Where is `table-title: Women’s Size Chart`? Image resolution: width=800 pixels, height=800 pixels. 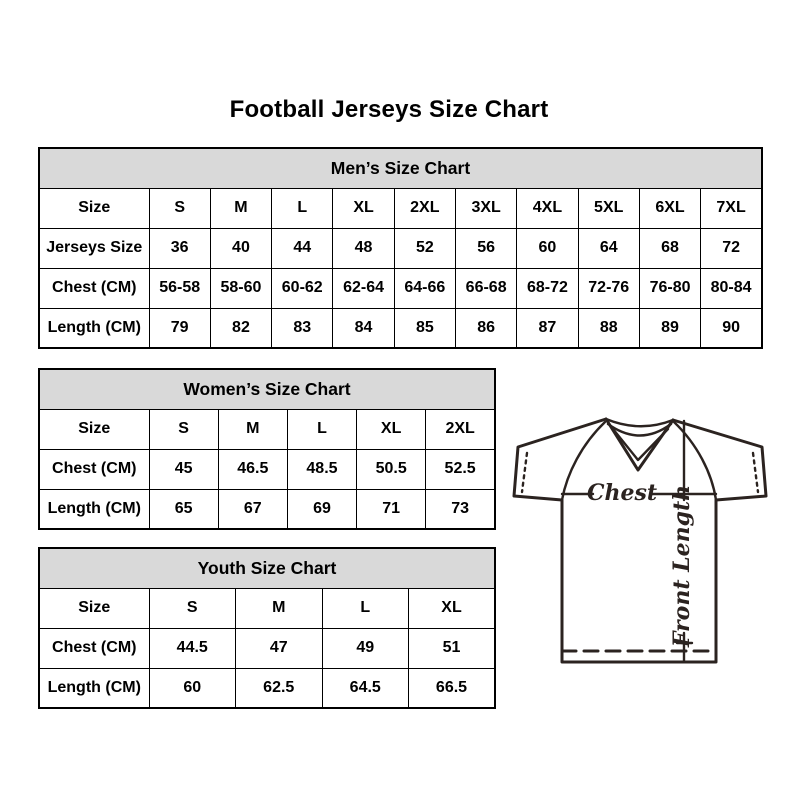 table-title: Women’s Size Chart is located at coordinates (267, 389).